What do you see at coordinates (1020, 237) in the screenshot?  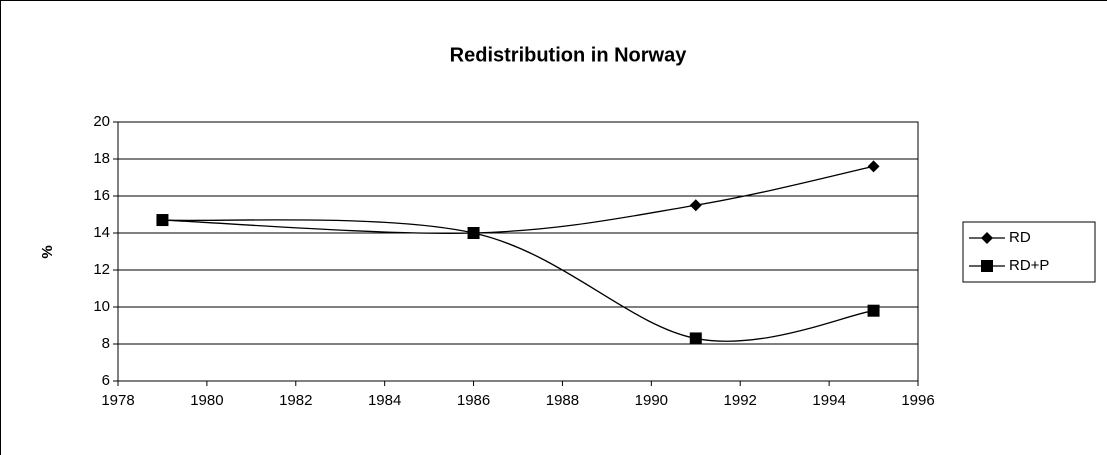 I see `legend-label: RD` at bounding box center [1020, 237].